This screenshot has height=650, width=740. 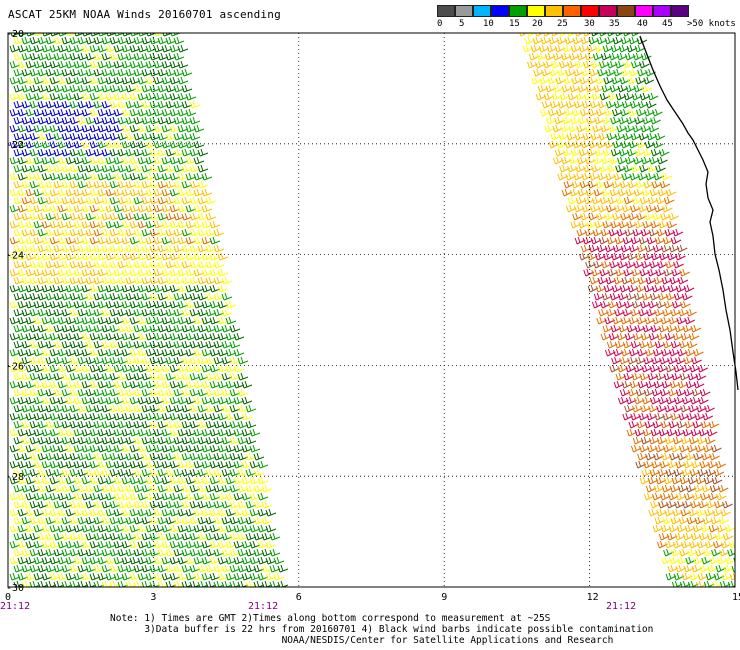 I want to click on legend-label: 0, so click(x=440, y=24).